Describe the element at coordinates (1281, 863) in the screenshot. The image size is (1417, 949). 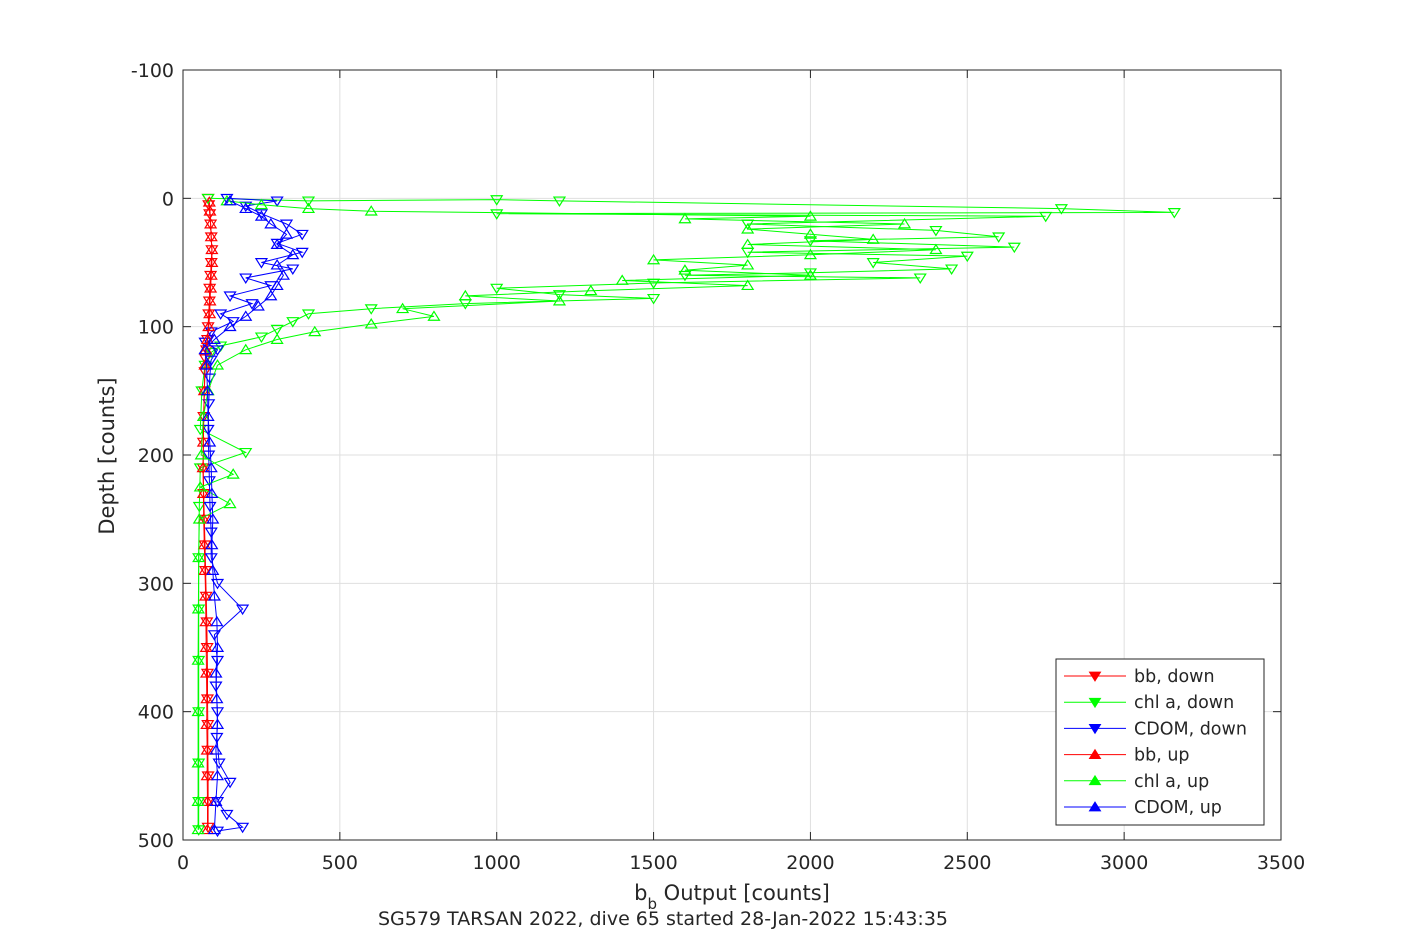
I see `x-tick-label: 3500` at that location.